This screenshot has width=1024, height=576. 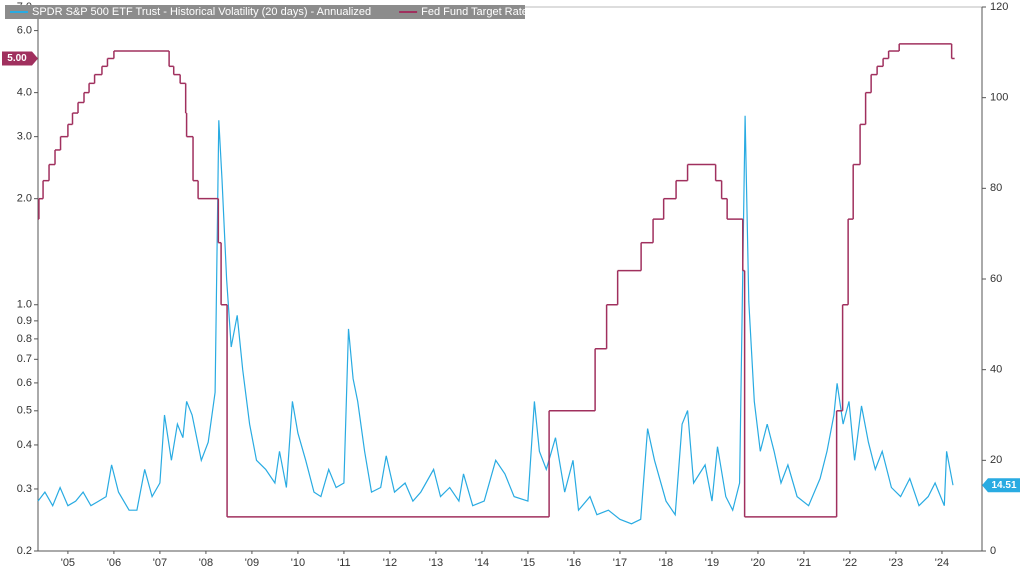 I want to click on x-tick-label: '12, so click(x=390, y=563).